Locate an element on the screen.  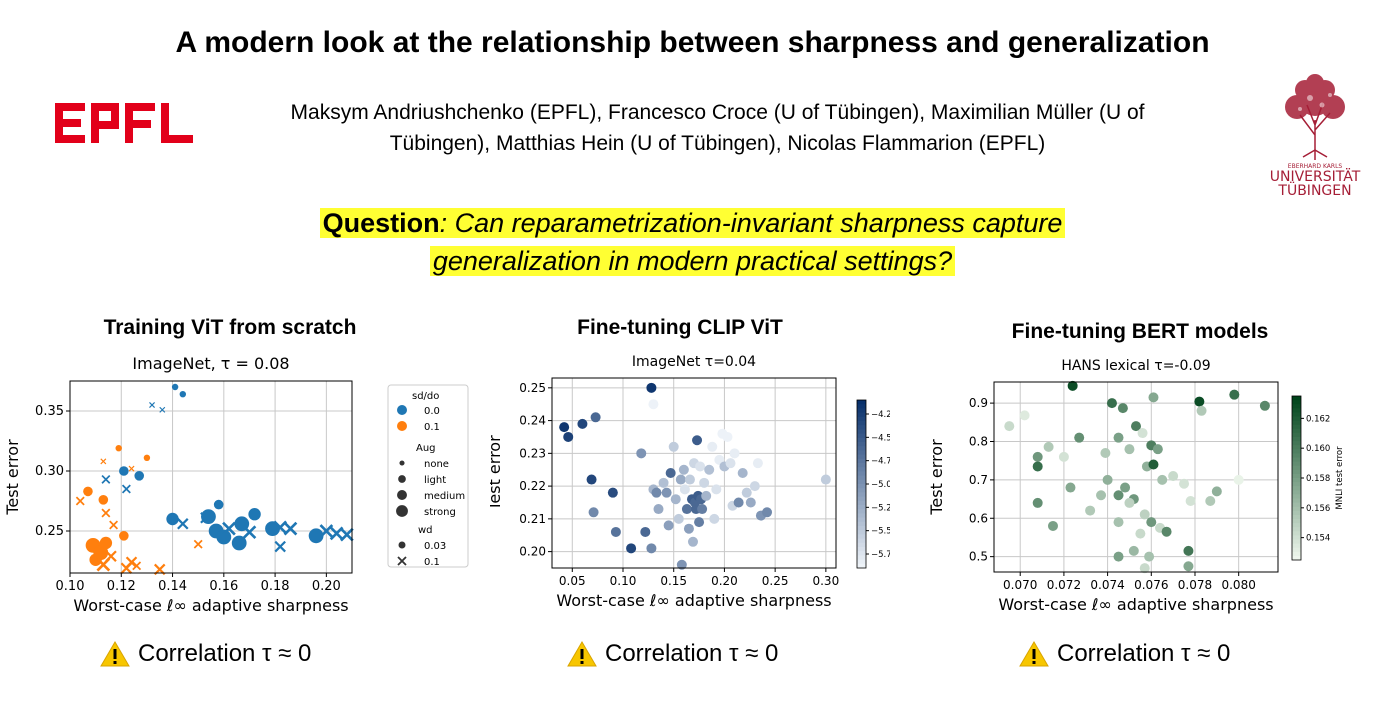
colorbar-tick-label: −5.50 is located at coordinates (880, 532).